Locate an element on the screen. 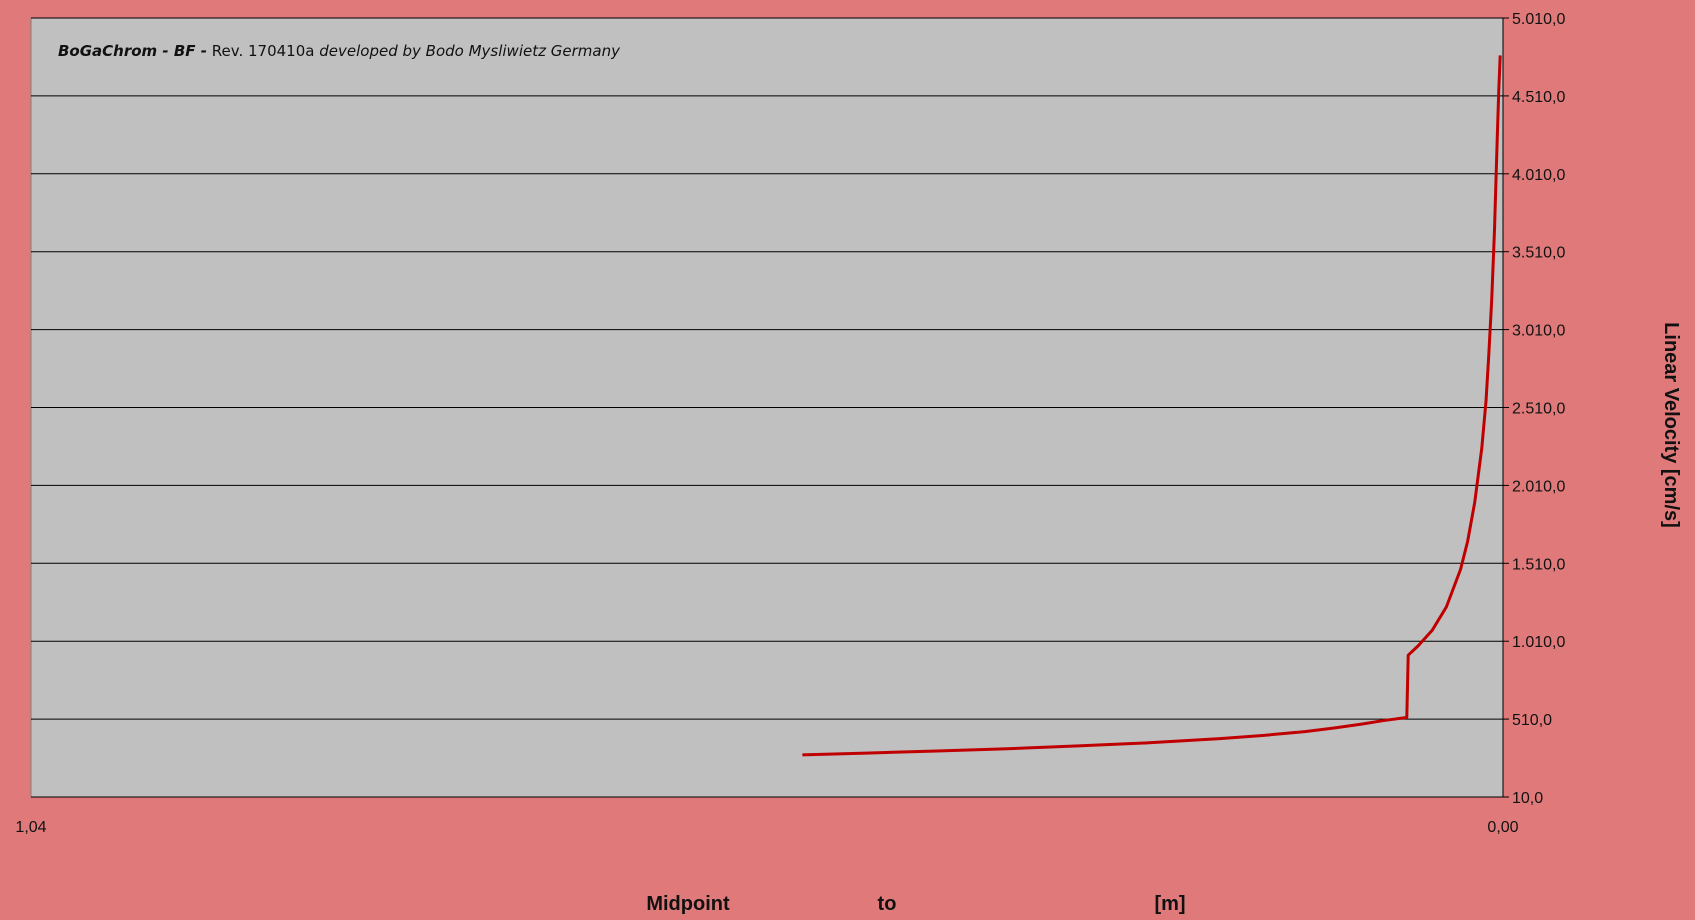  credit-text: developed by Bodo Mysliwietz Germany is located at coordinates (470, 51).